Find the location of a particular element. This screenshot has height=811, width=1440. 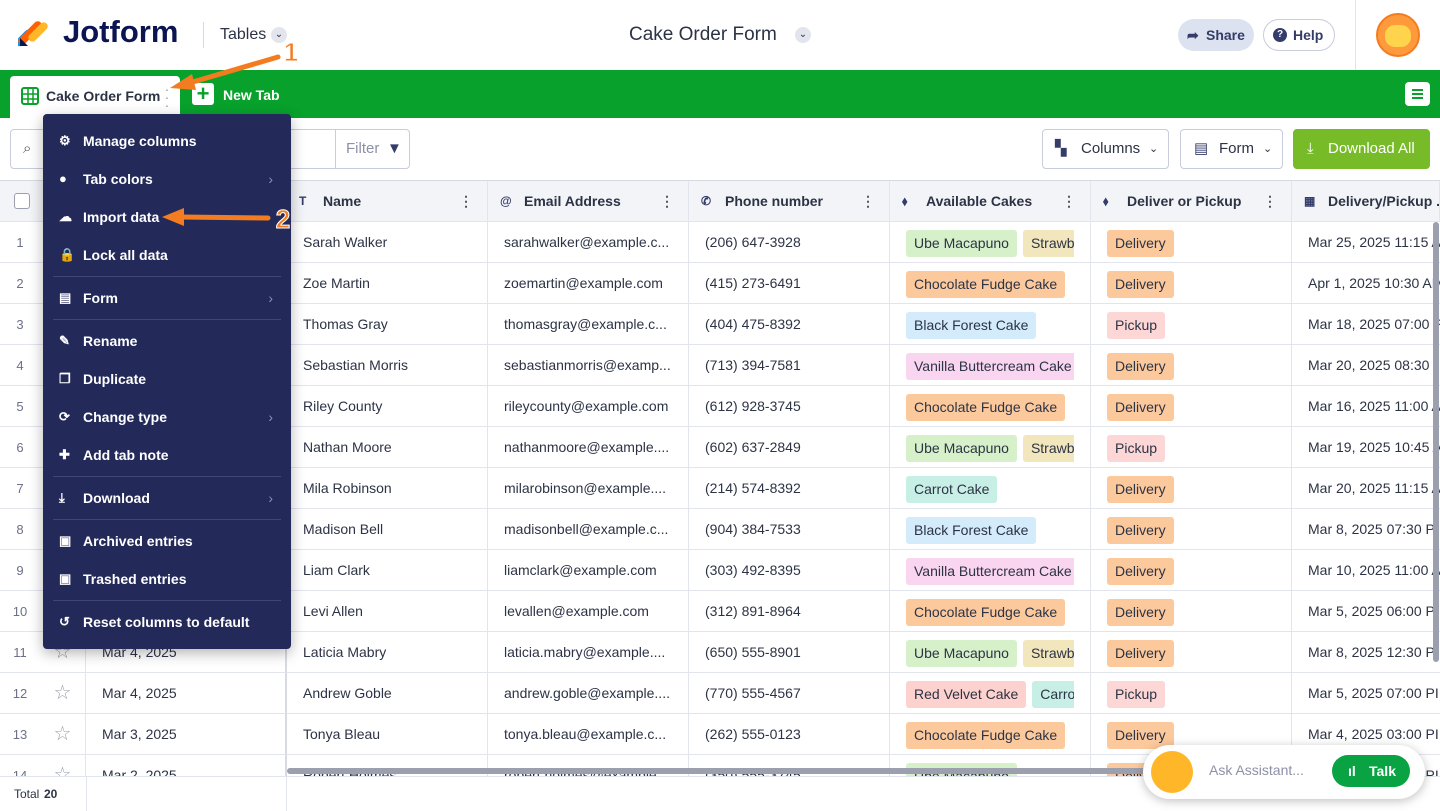

form-title: Cake Order Form is located at coordinates (703, 34).